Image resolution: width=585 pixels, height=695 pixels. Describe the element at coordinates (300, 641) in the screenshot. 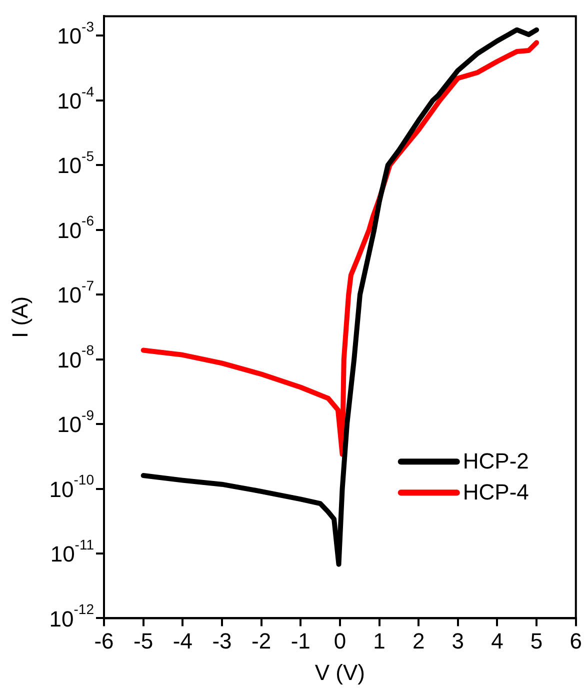

I see `x-tick-label: -1` at that location.